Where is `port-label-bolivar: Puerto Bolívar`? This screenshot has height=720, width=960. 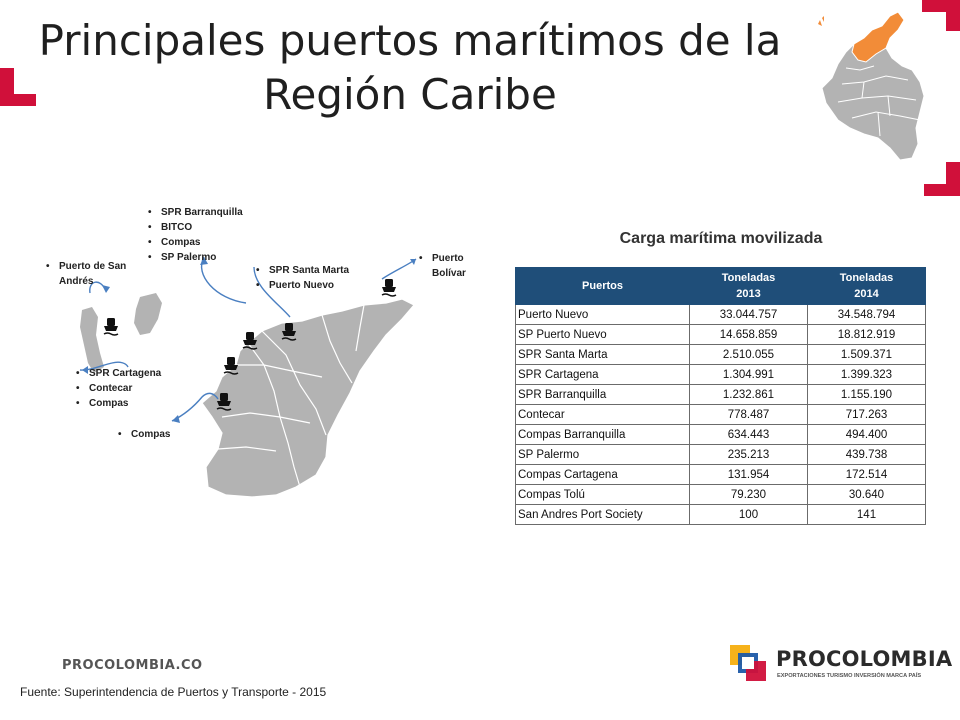 port-label-bolivar: Puerto Bolívar is located at coordinates (446, 266).